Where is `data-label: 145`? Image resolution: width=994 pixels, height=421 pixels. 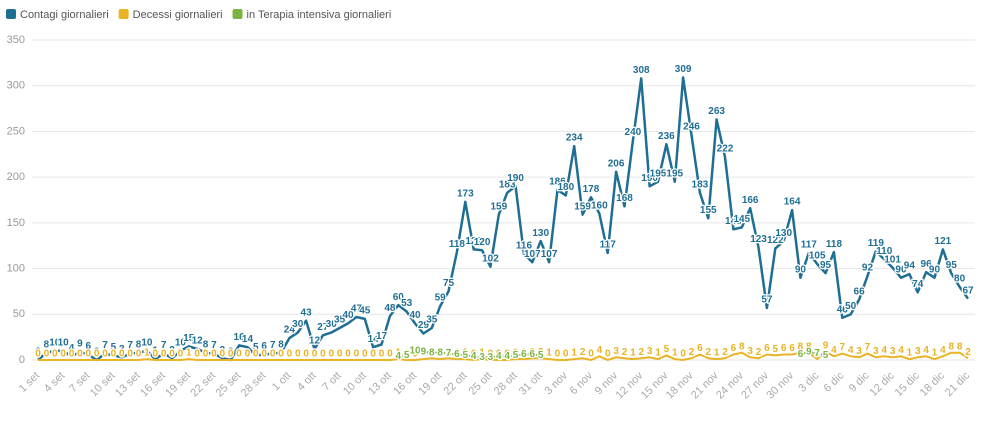
data-label: 145 is located at coordinates (741, 219).